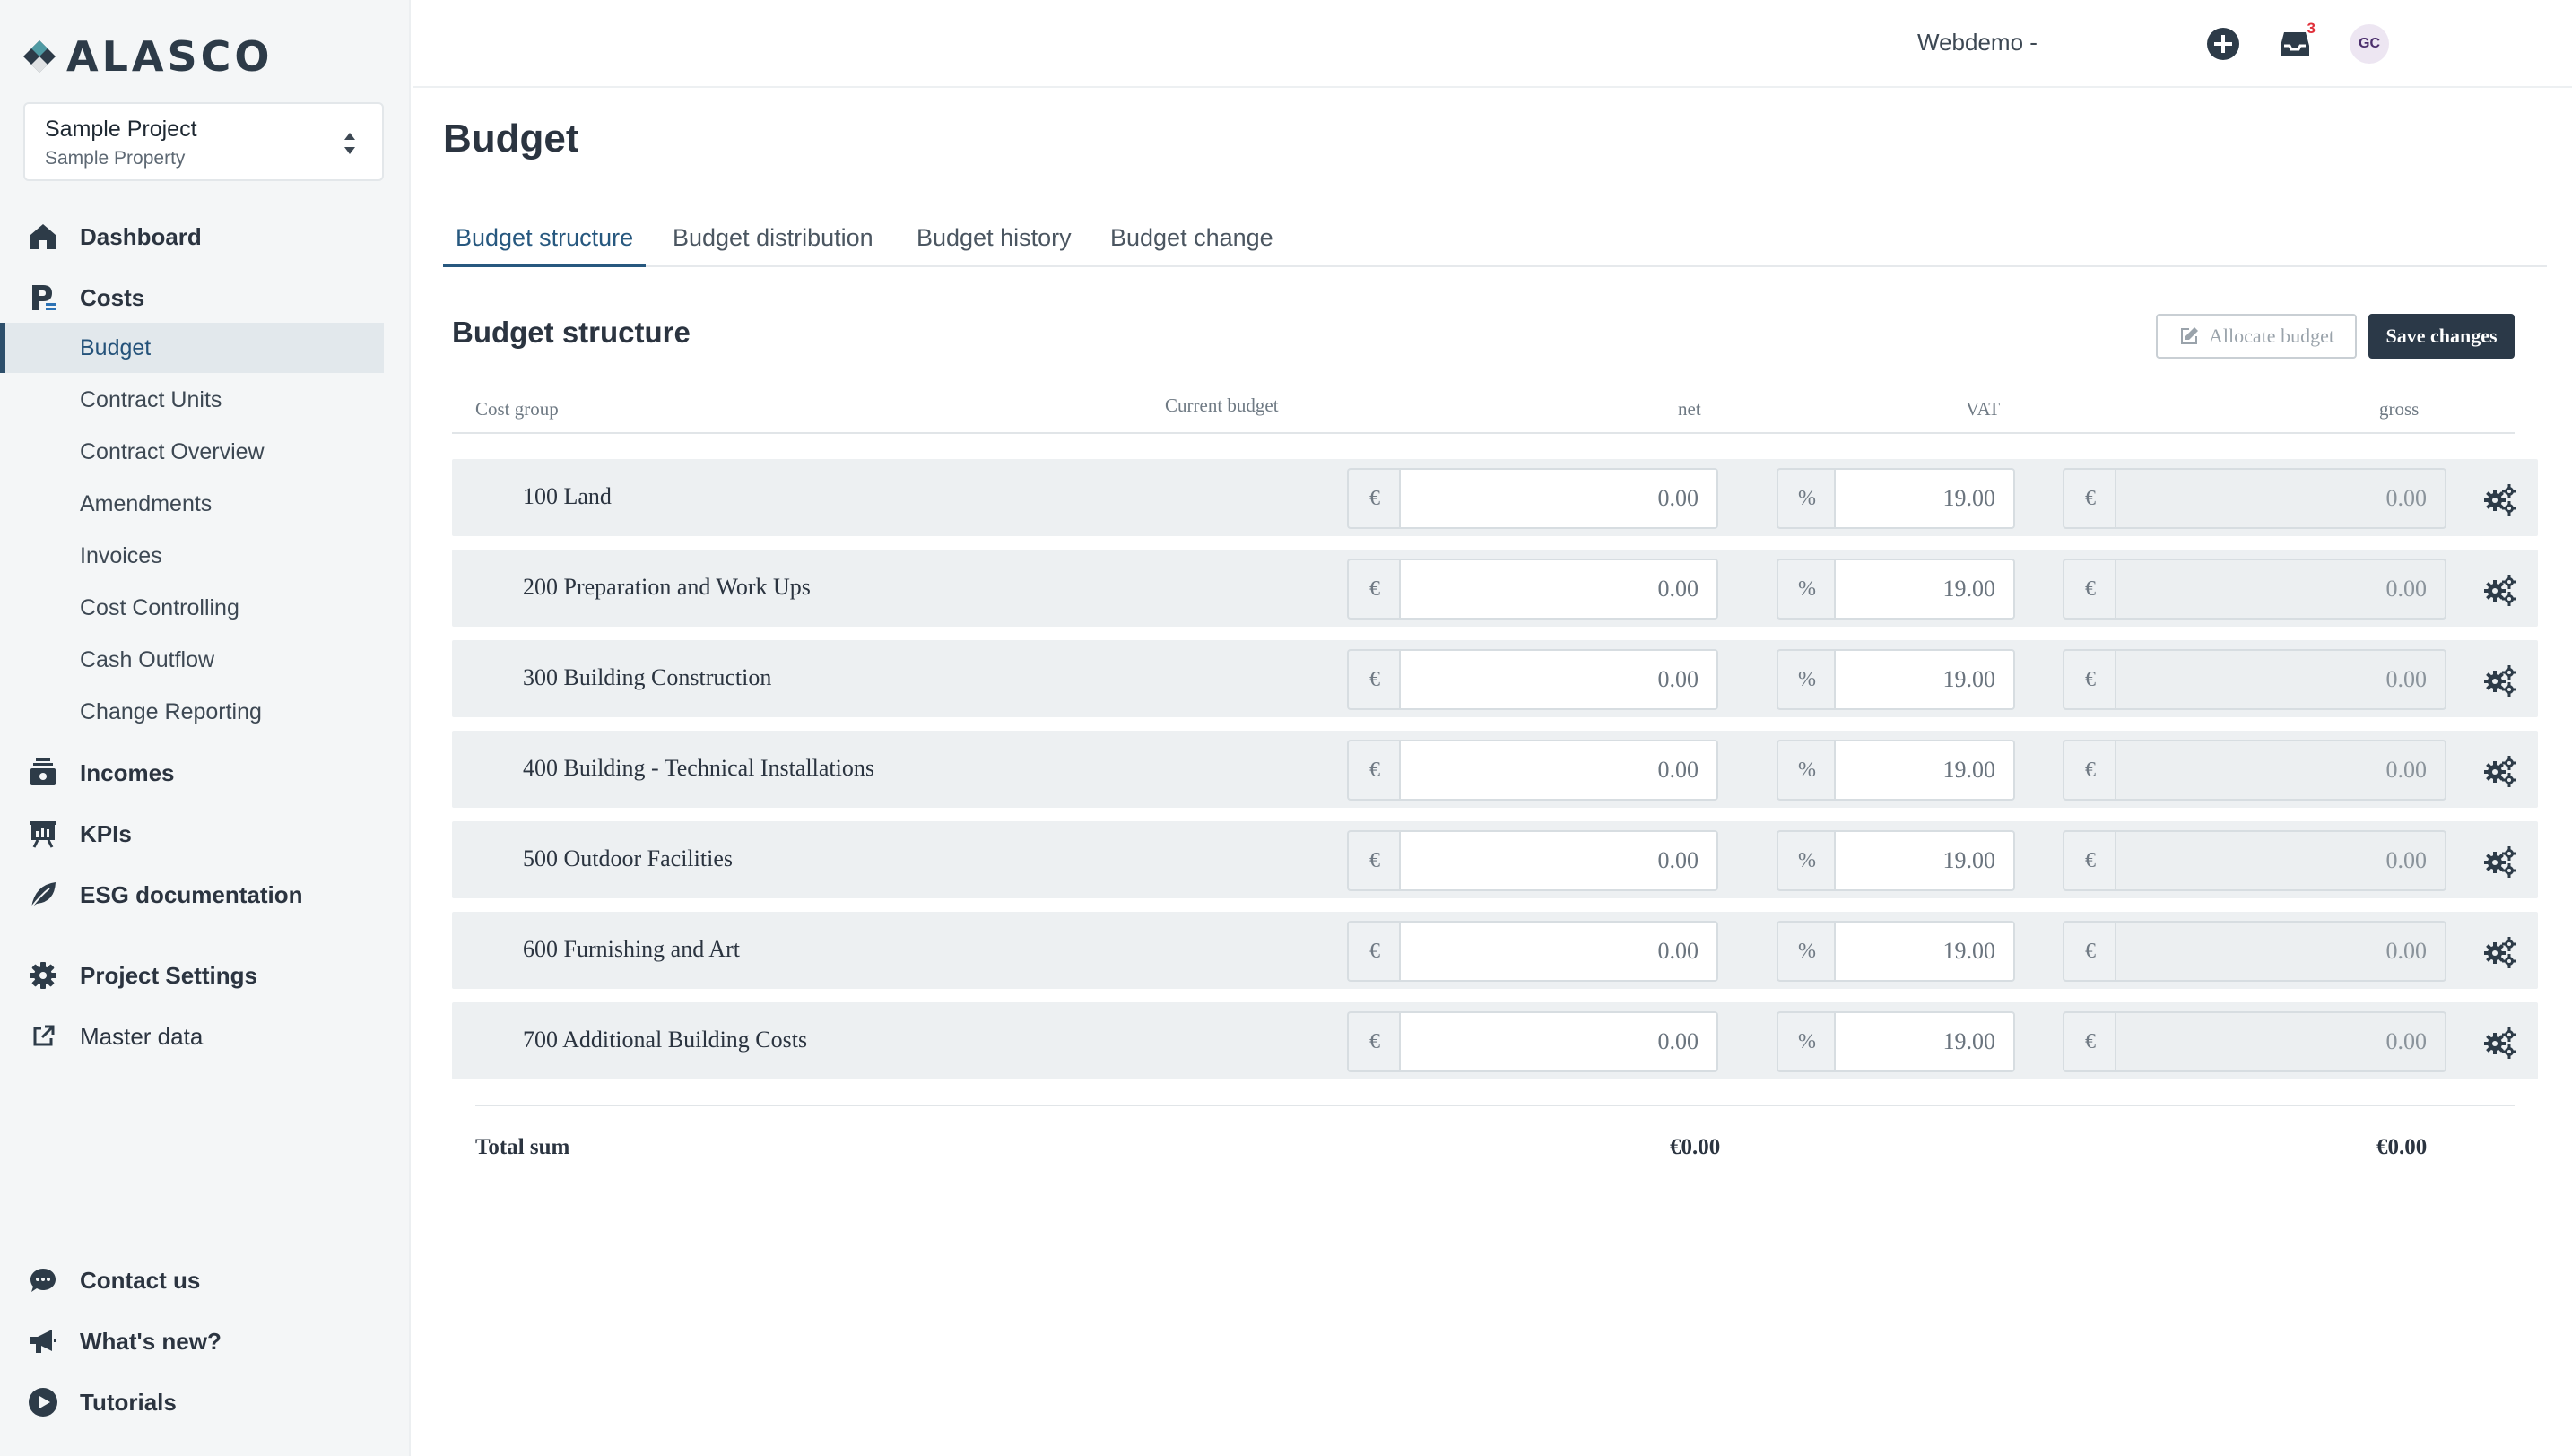 This screenshot has height=1456, width=2572. I want to click on project-name: Sample Project, so click(121, 130).